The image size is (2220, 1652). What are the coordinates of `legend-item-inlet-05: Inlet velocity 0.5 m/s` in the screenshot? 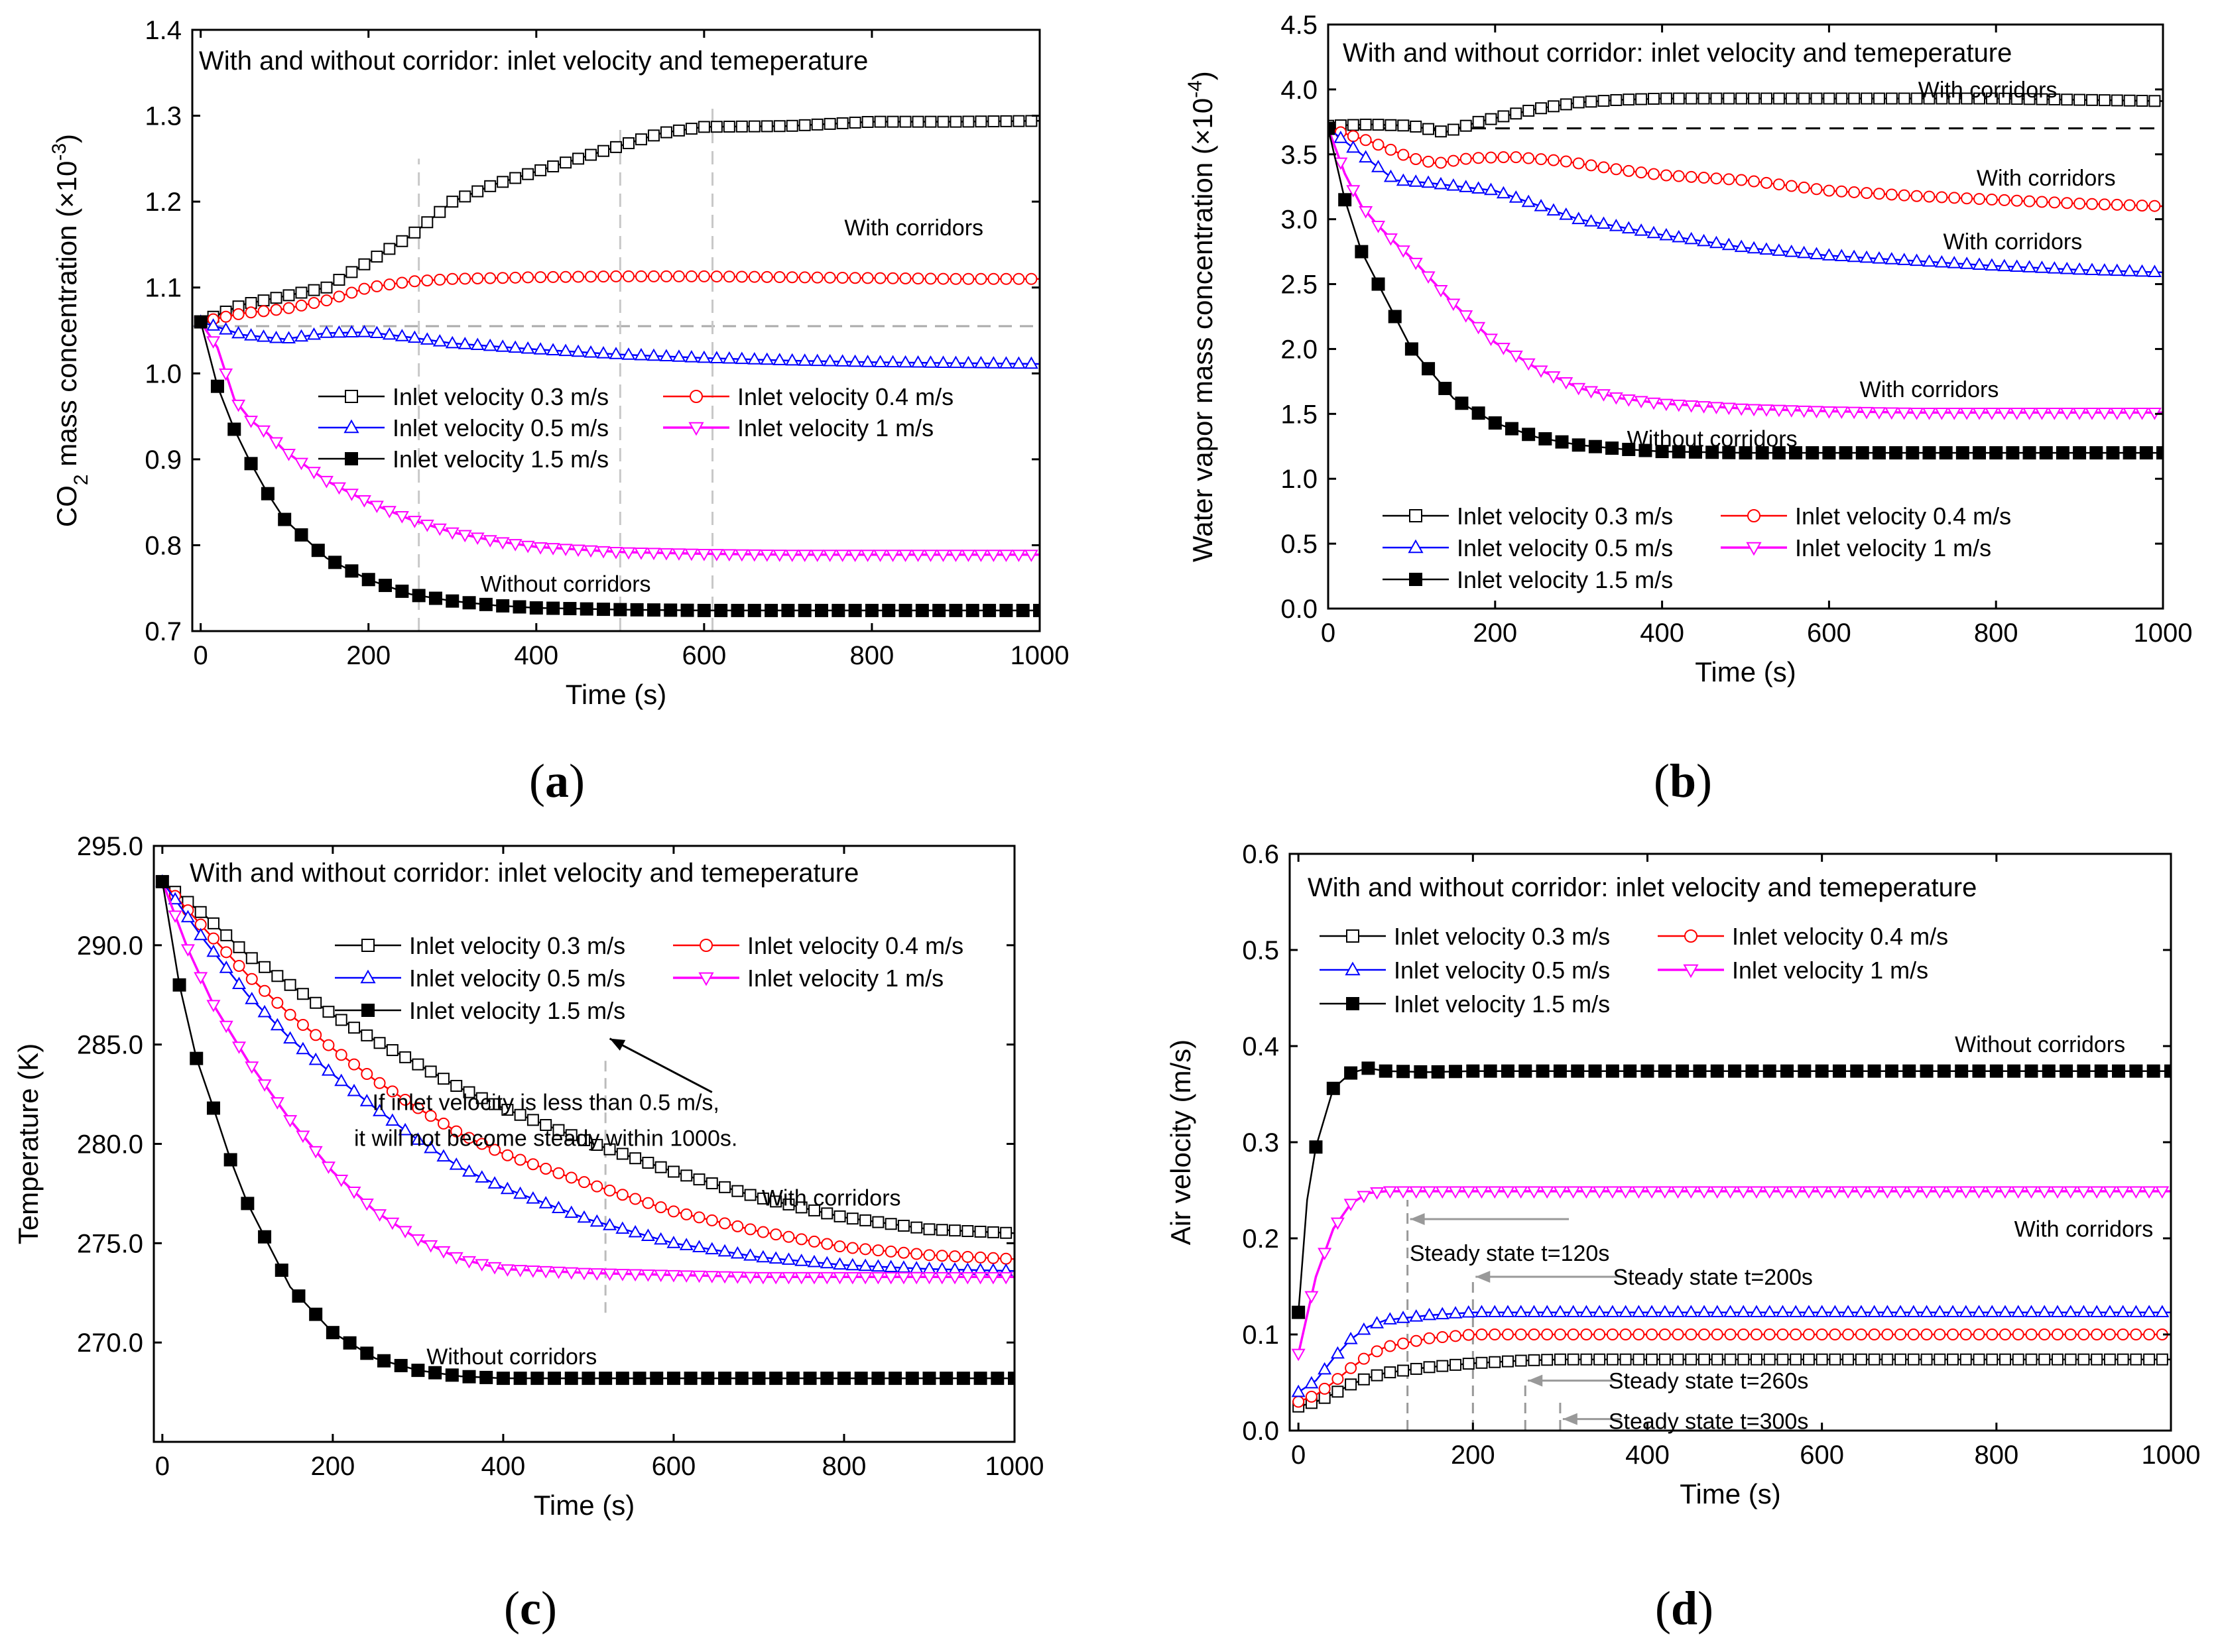 It's located at (463, 428).